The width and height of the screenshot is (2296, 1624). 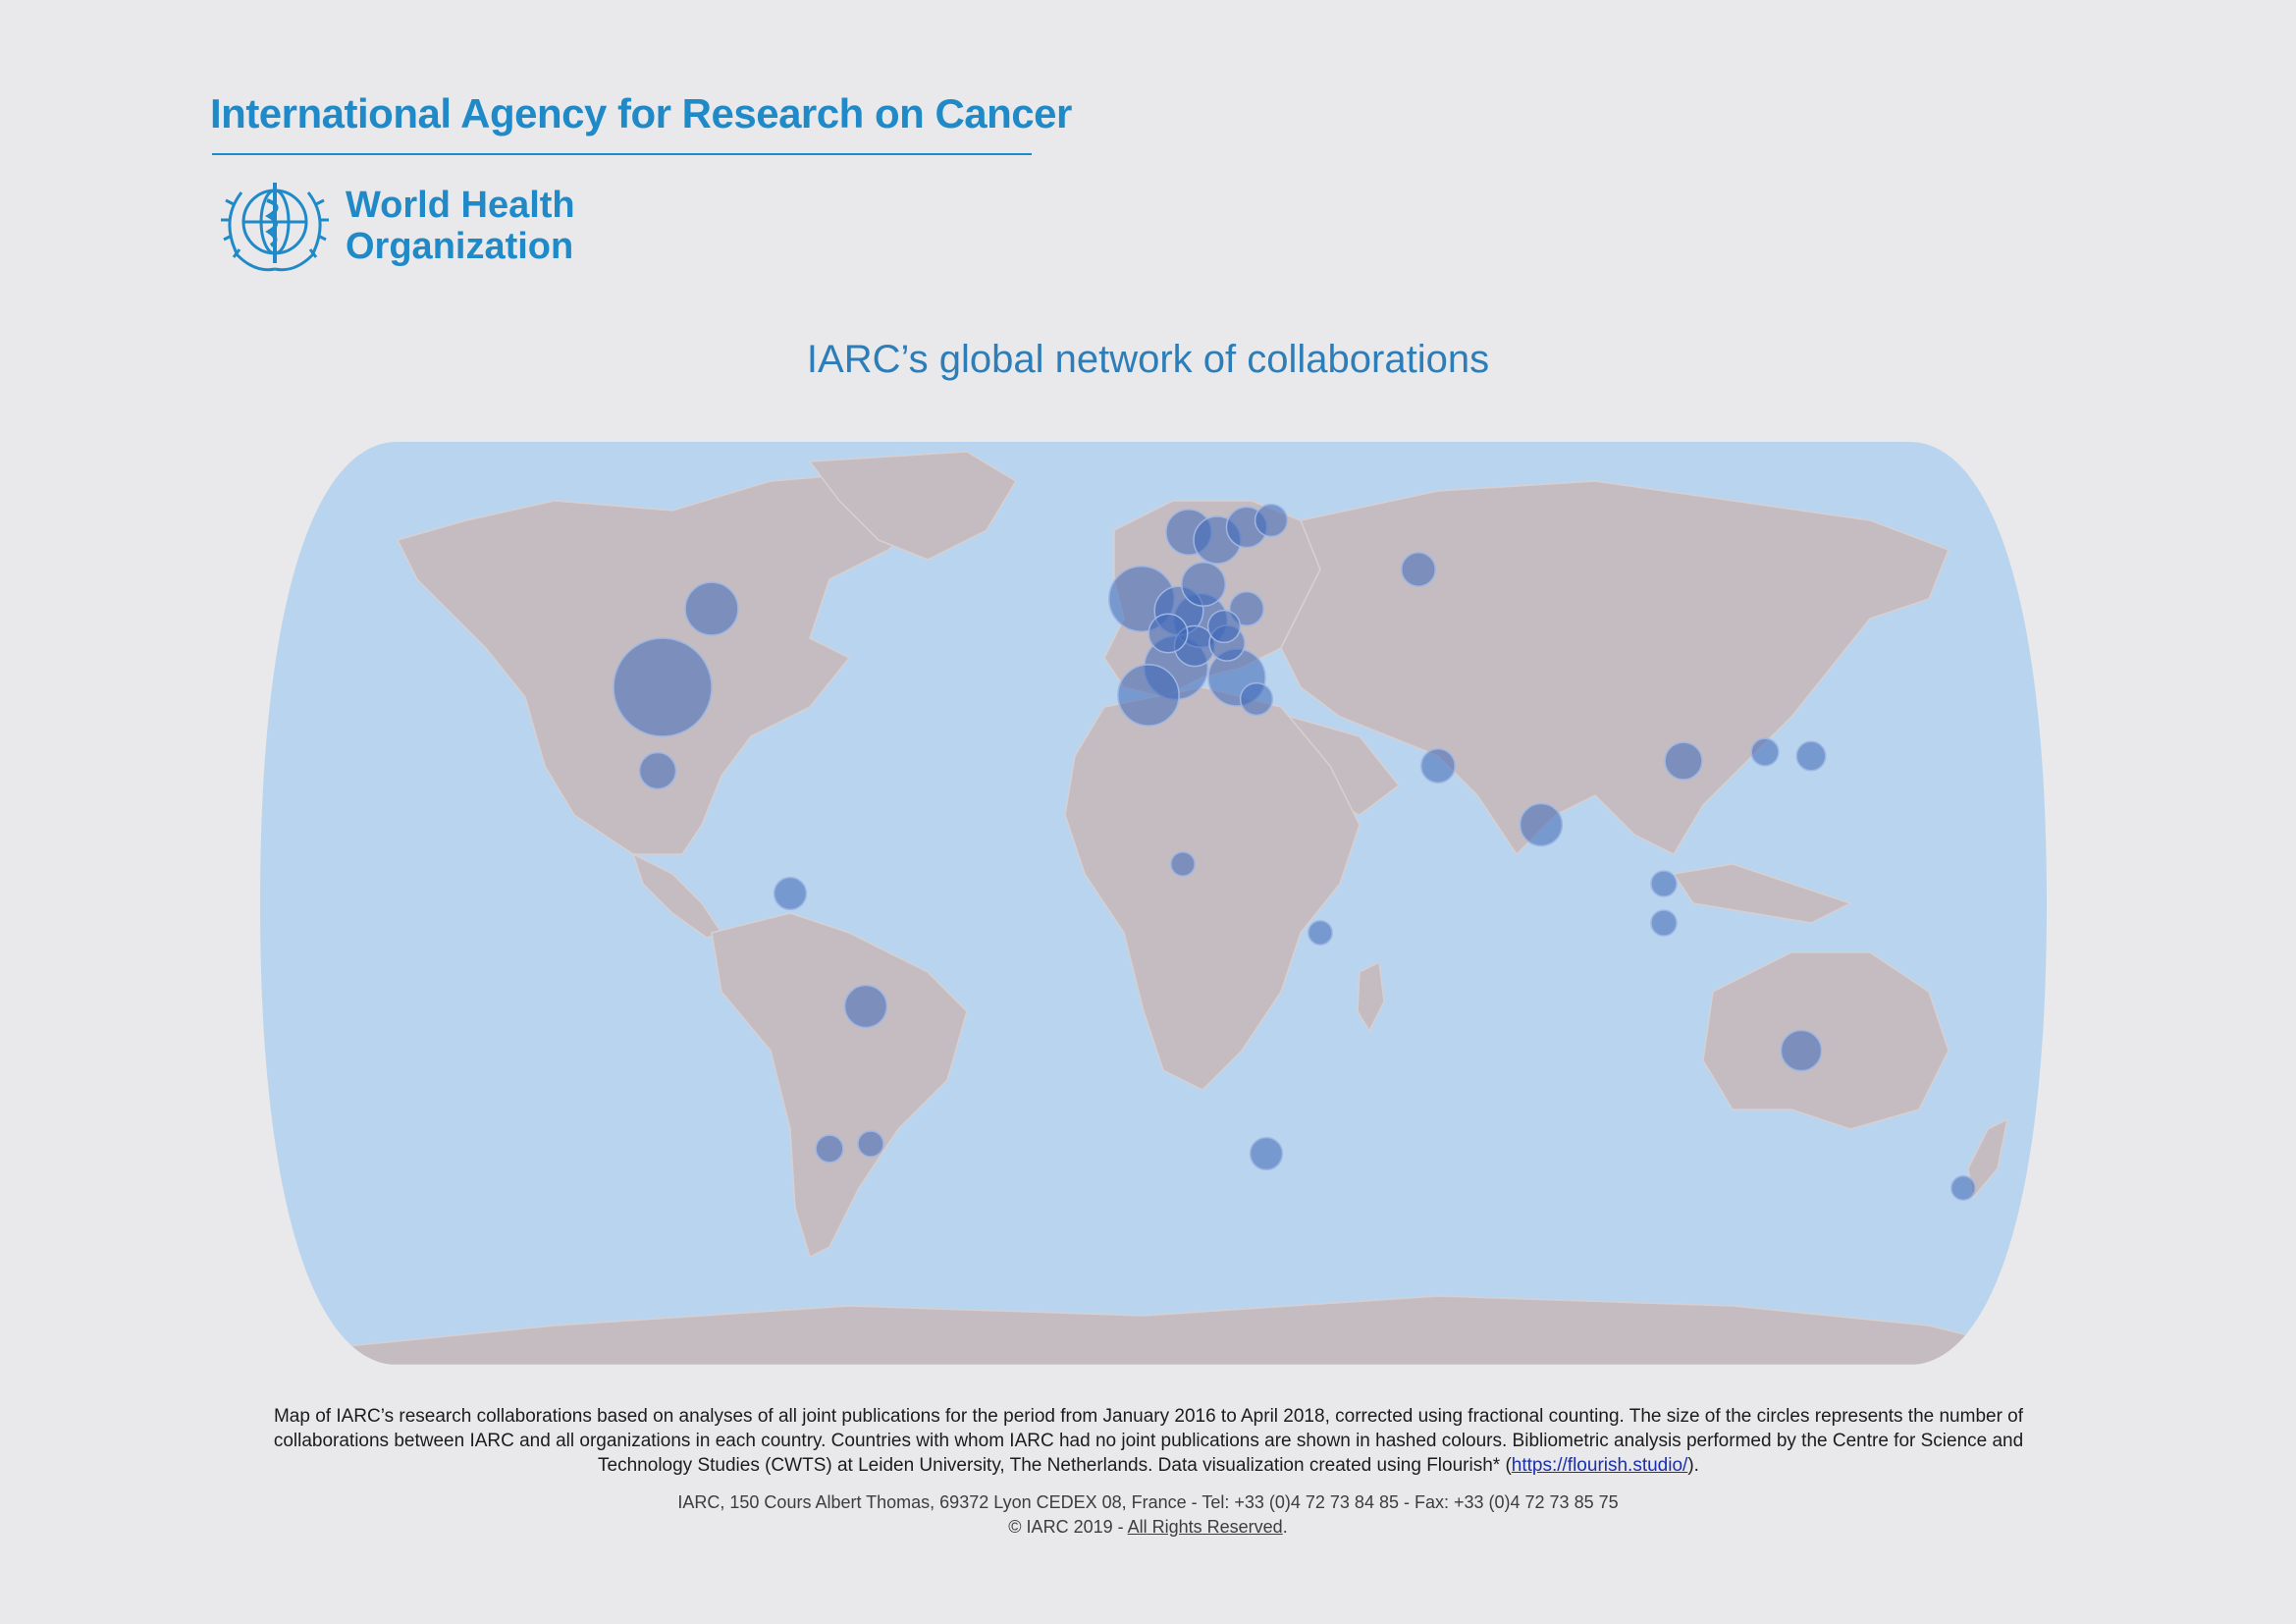 What do you see at coordinates (1664, 923) in the screenshot?
I see `bubble-malaysia` at bounding box center [1664, 923].